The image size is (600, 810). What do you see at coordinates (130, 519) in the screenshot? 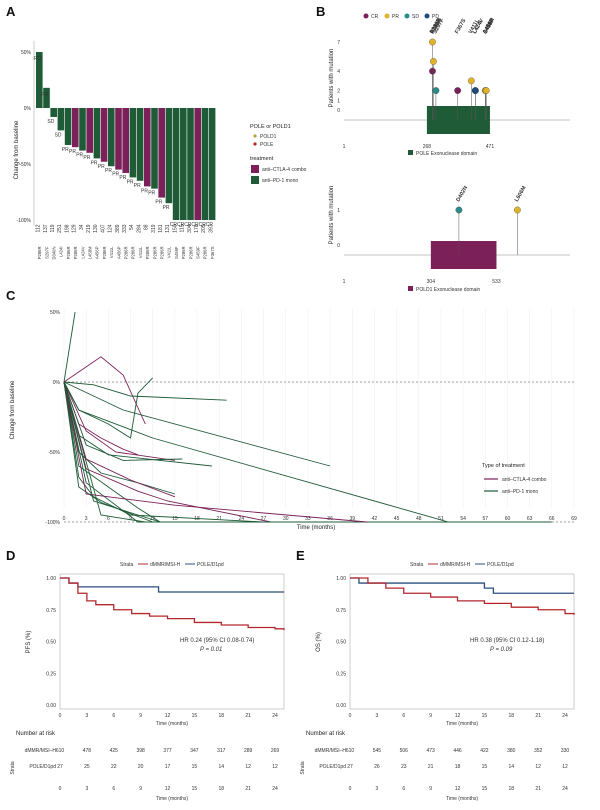
I see `panel-c-xtick: 9` at bounding box center [130, 519].